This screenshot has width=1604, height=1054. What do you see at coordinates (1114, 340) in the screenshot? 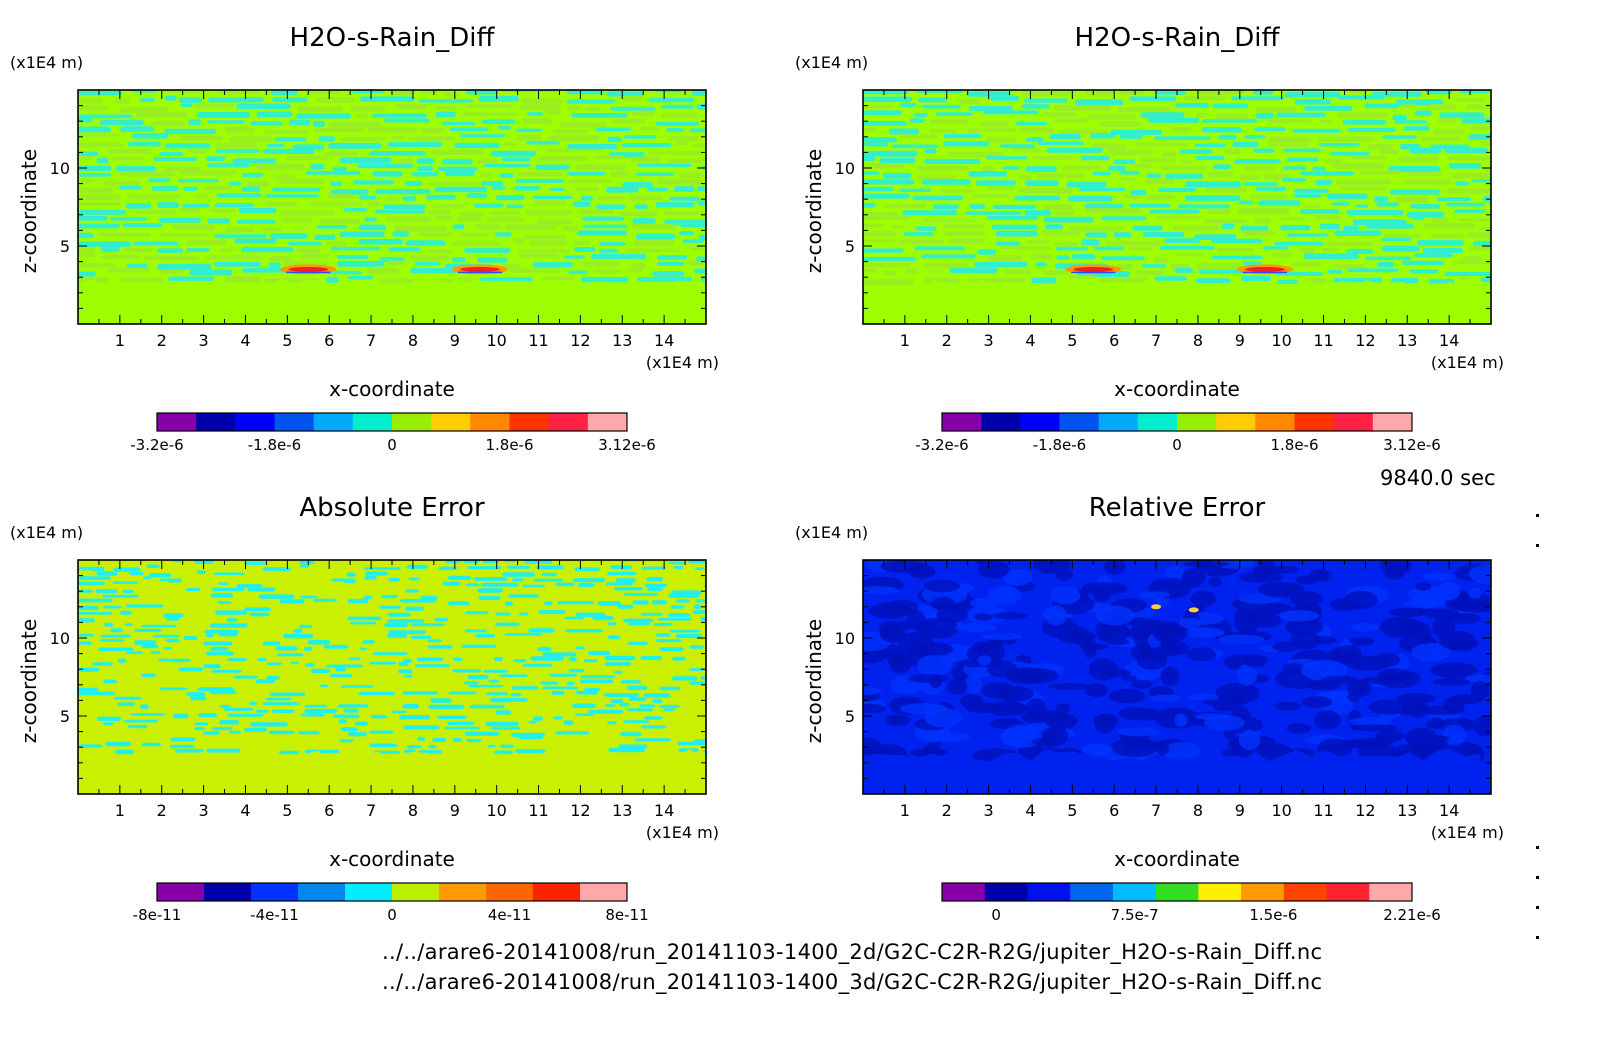
I see `x-tick-label: 6` at bounding box center [1114, 340].